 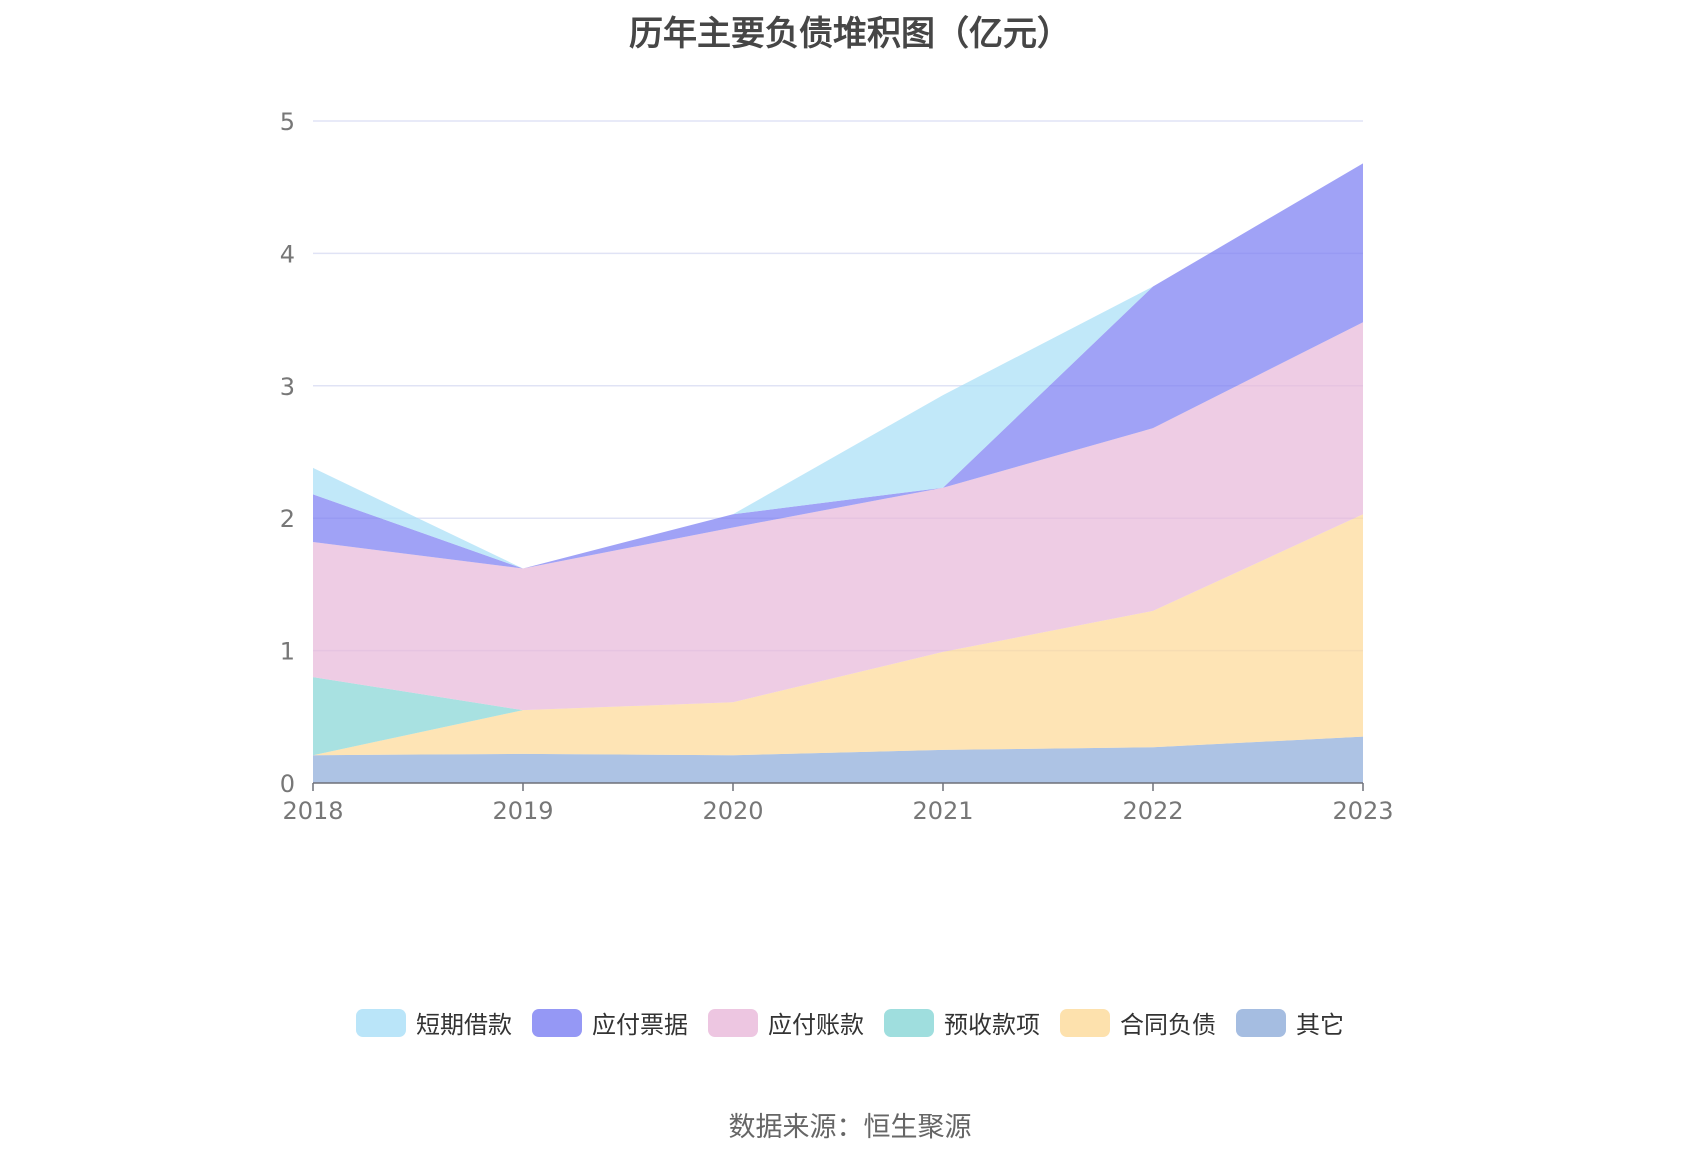 I want to click on y-tick-label: 2, so click(x=287, y=519).